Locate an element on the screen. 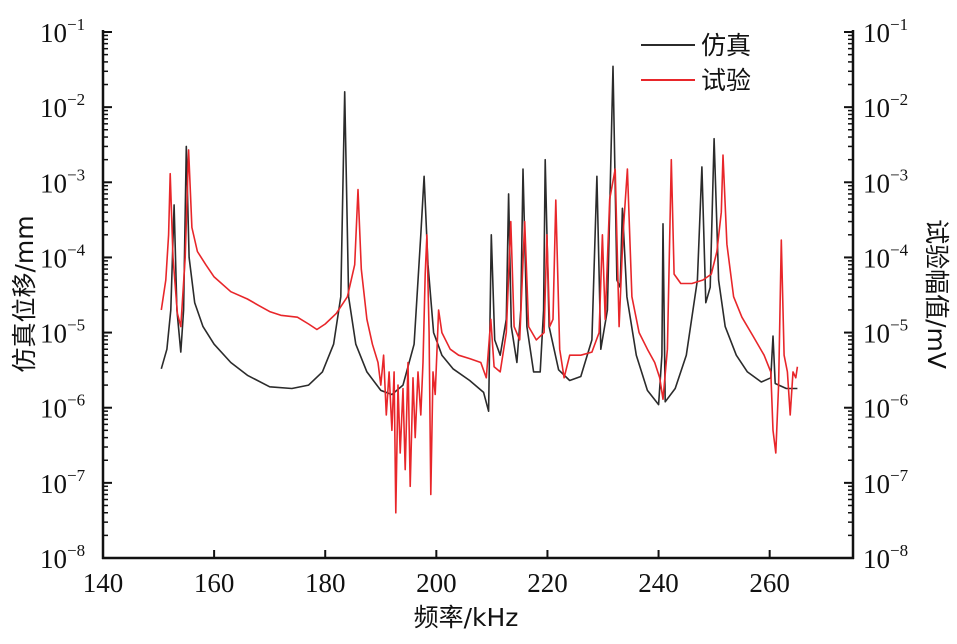 This screenshot has height=644, width=957. x-axis-title: 频率/kHz is located at coordinates (466, 617).